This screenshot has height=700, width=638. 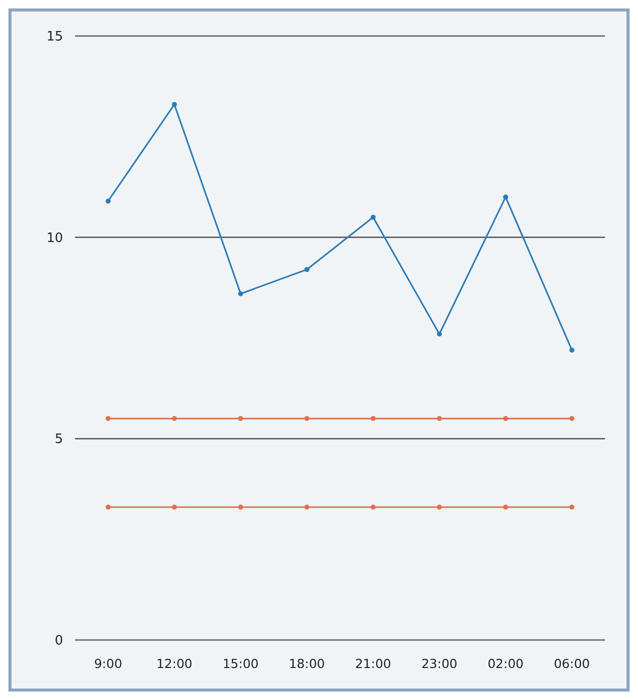 I want to click on x-tick-label: 23:00, so click(x=439, y=663).